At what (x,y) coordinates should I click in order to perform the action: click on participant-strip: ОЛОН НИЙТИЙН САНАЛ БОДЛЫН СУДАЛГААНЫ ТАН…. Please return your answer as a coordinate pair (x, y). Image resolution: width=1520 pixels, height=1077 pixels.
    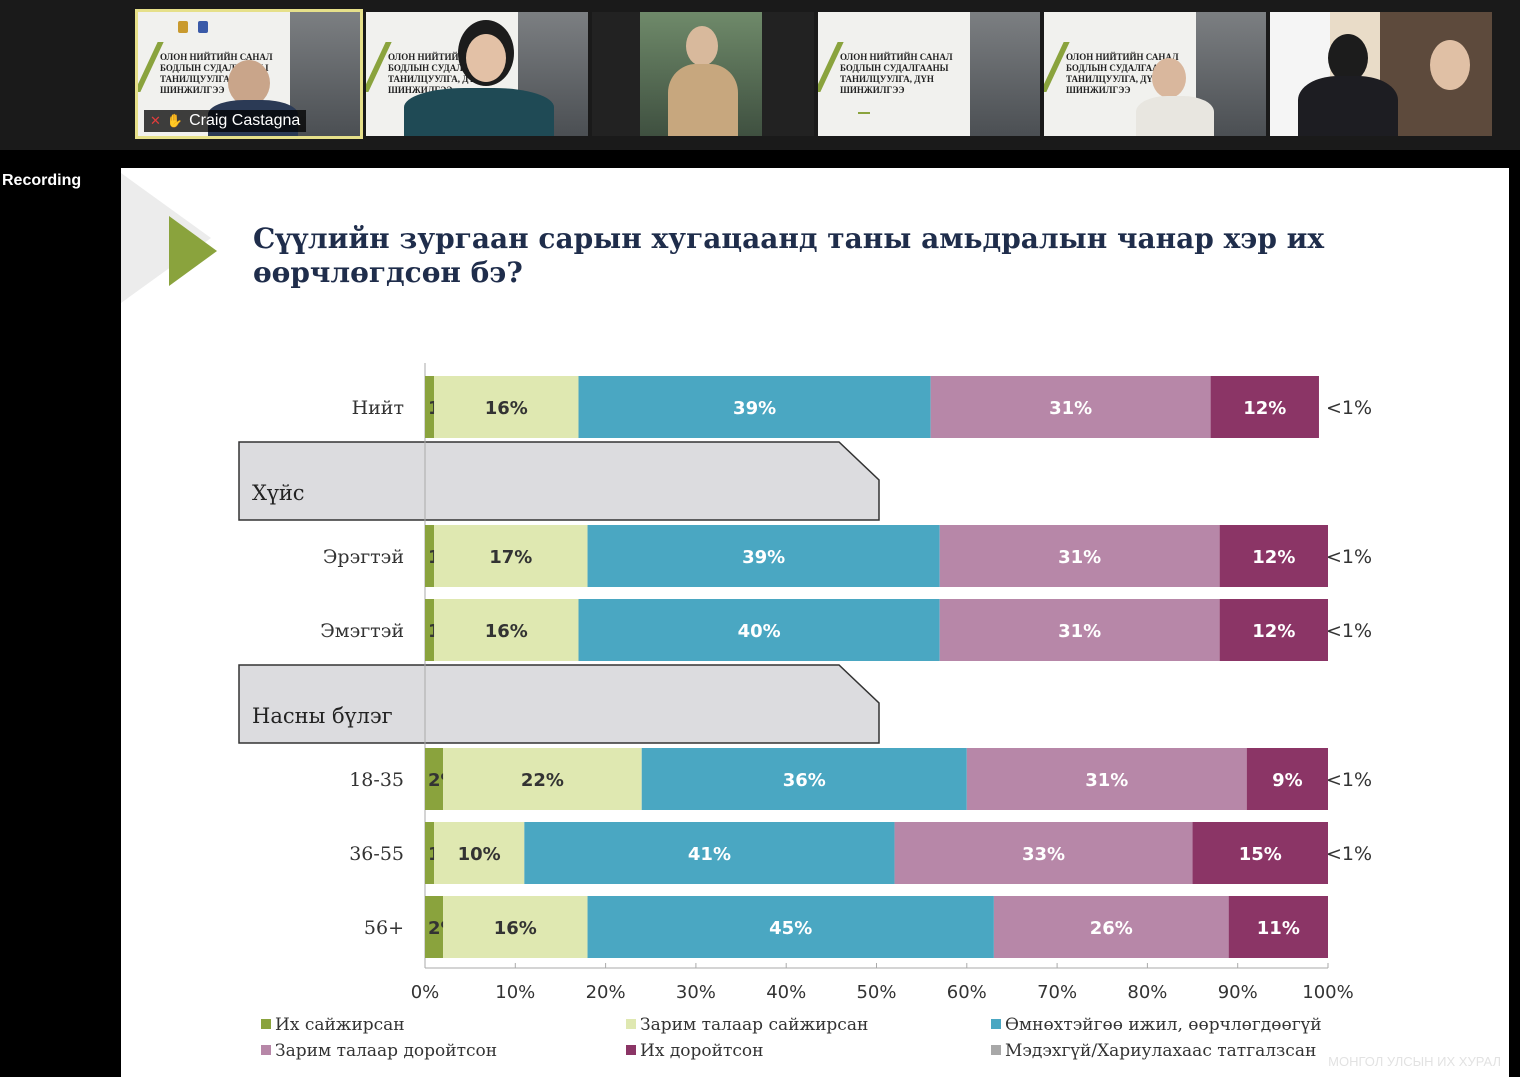
    Looking at the image, I should click on (760, 75).